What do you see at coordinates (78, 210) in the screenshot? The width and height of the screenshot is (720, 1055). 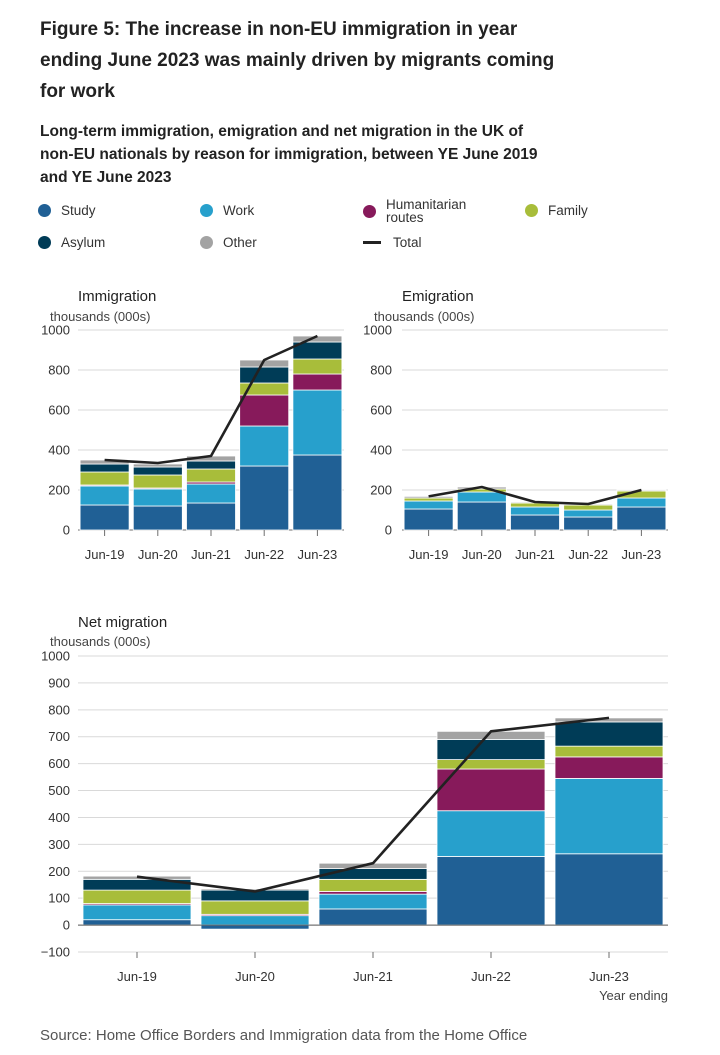 I see `legend-label-study: Study` at bounding box center [78, 210].